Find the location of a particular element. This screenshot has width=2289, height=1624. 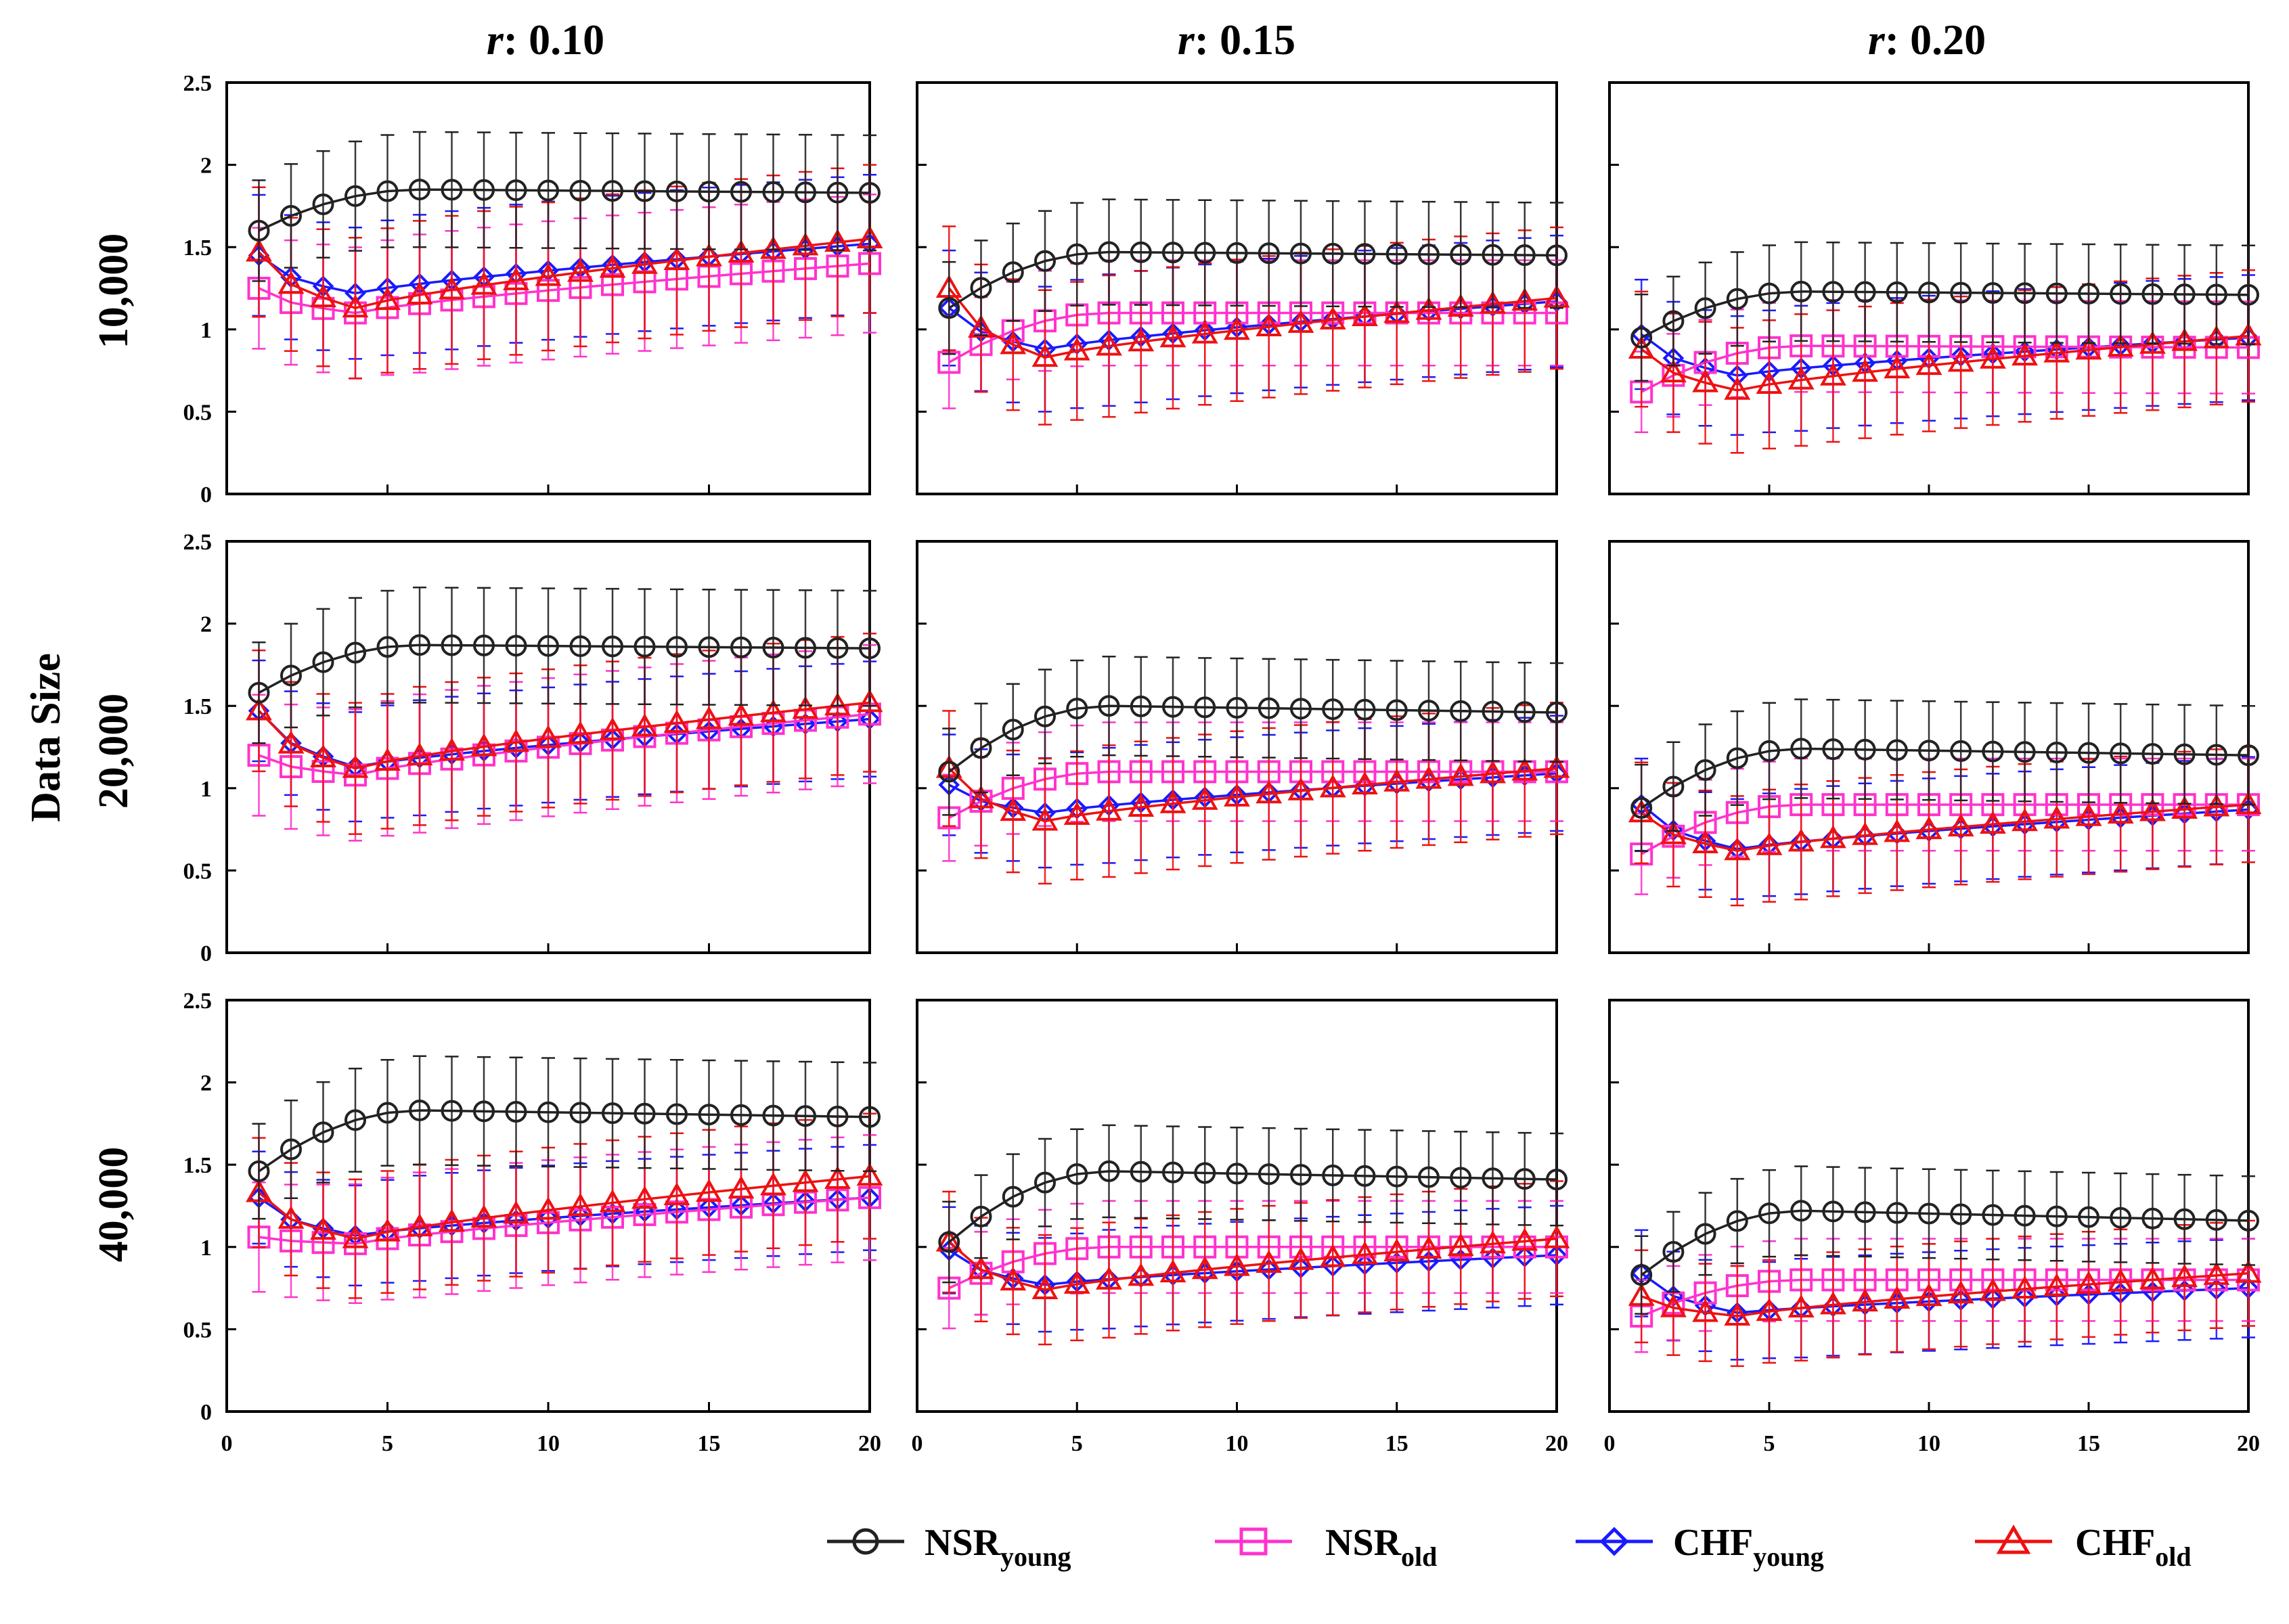

legend-label-base: CHF is located at coordinates (1713, 1543).